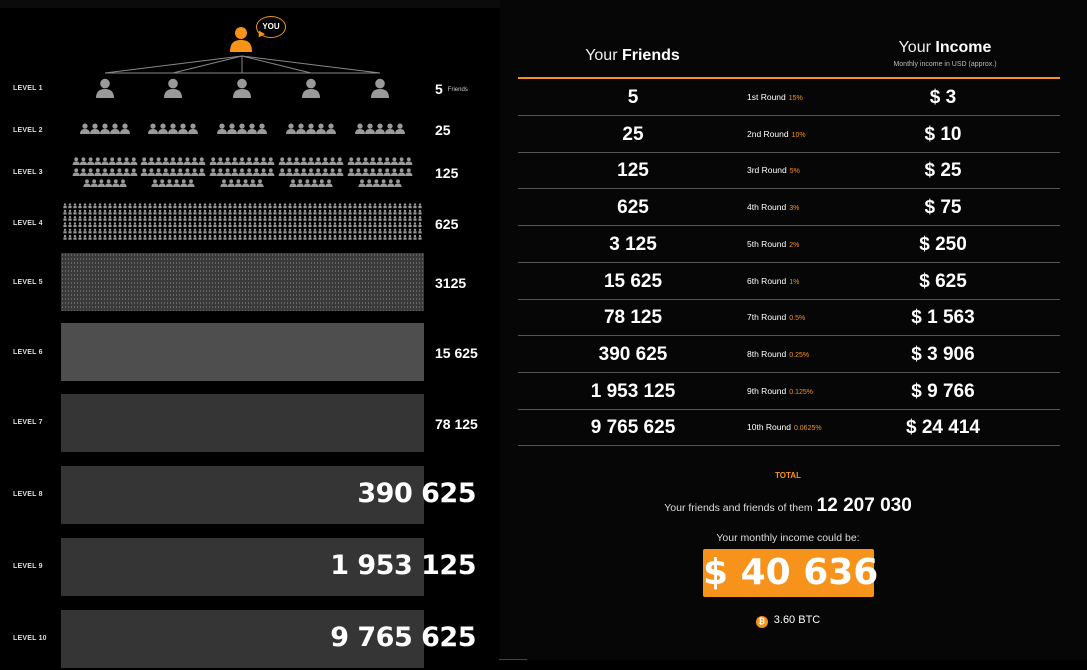 The height and width of the screenshot is (670, 1087). I want to click on row-round-percent: 10%, so click(798, 135).